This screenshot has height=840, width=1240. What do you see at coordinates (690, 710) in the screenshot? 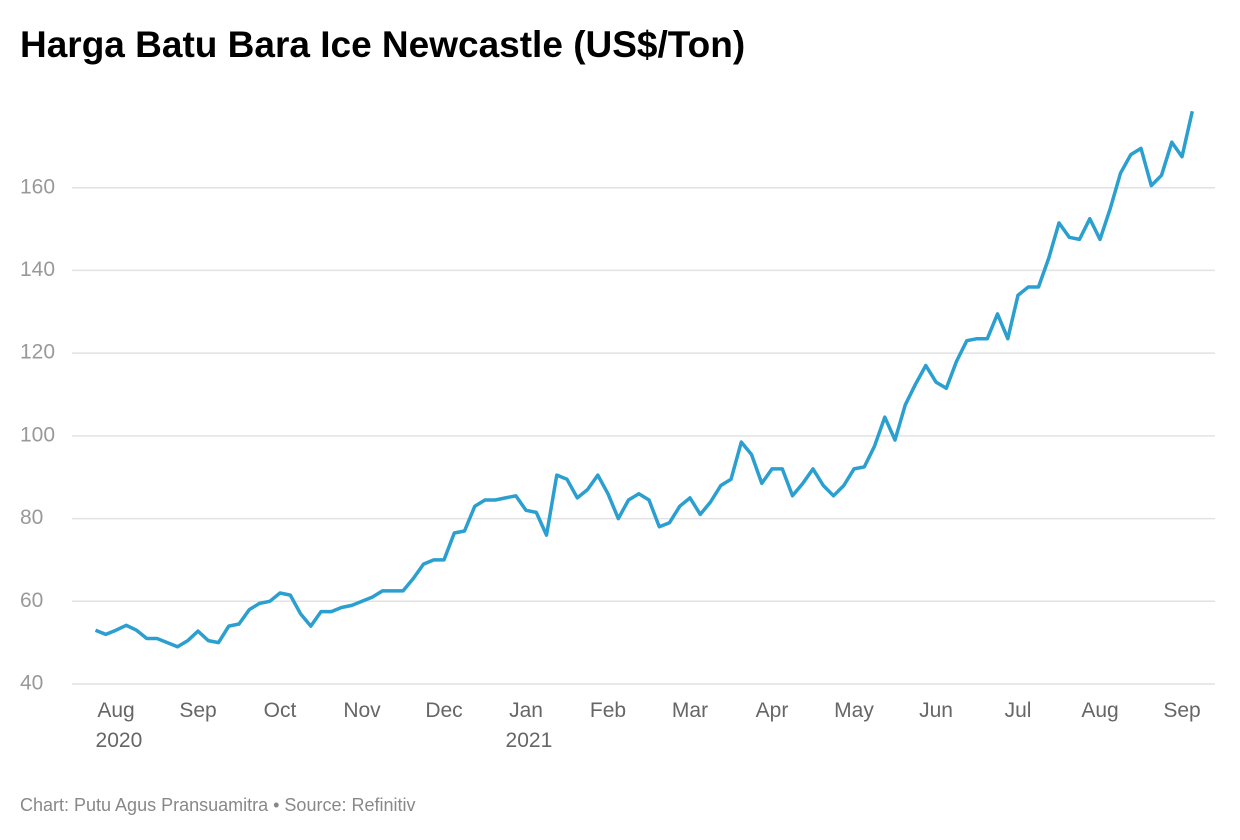
I see `x-tick-label: Mar` at bounding box center [690, 710].